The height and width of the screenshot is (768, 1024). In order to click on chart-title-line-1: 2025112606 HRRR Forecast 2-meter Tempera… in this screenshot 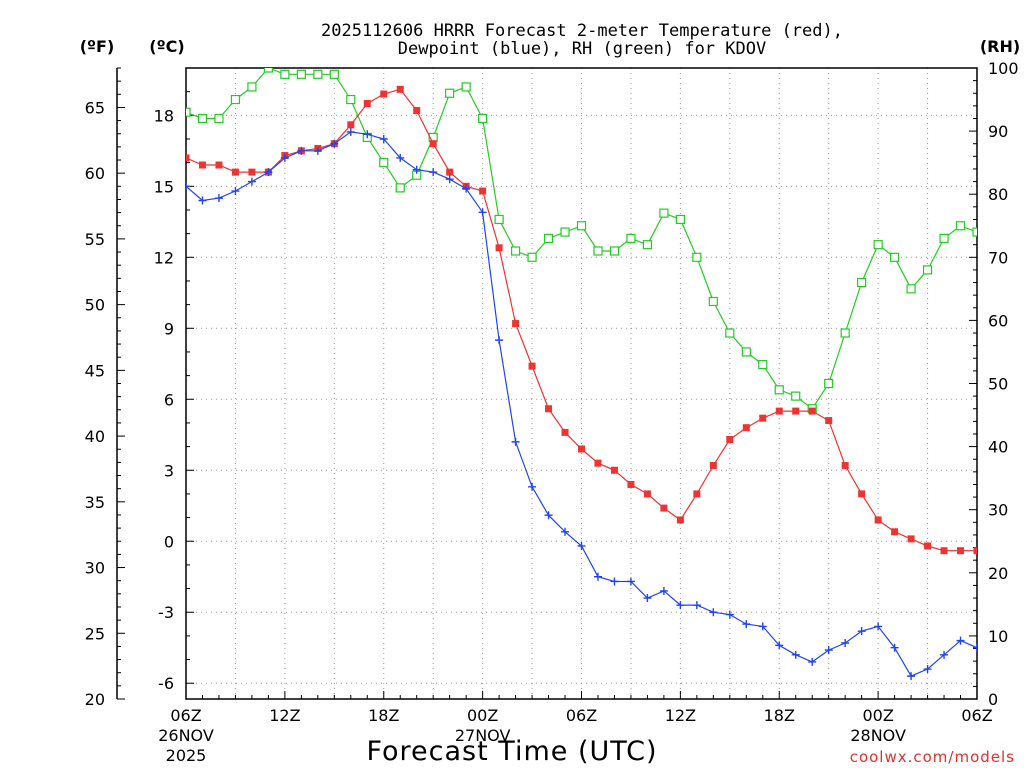, I will do `click(582, 31)`.